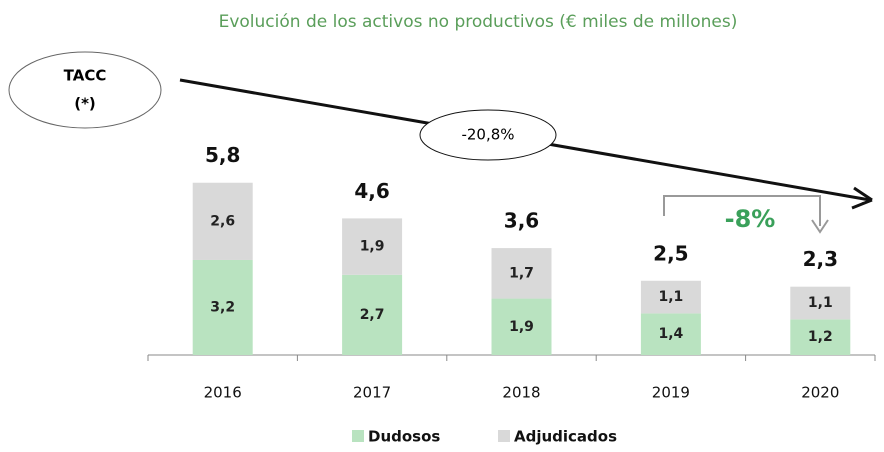  Describe the element at coordinates (371, 191) in the screenshot. I see `total-label: 4,6` at that location.